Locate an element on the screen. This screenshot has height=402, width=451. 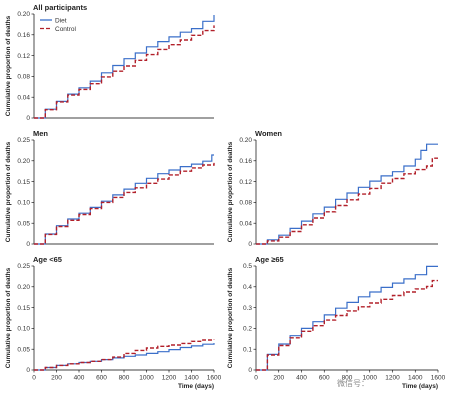
legend-label-control: Control is located at coordinates (66, 29).